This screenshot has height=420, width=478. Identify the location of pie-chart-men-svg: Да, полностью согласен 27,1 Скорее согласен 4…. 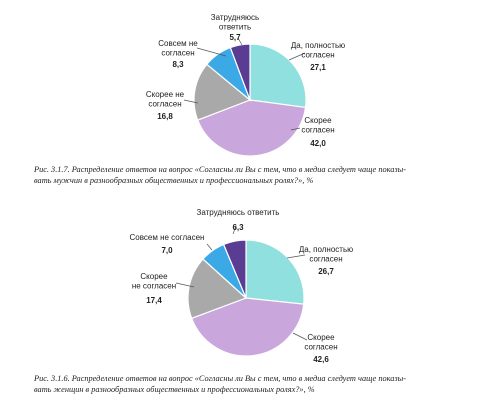
(245, 85).